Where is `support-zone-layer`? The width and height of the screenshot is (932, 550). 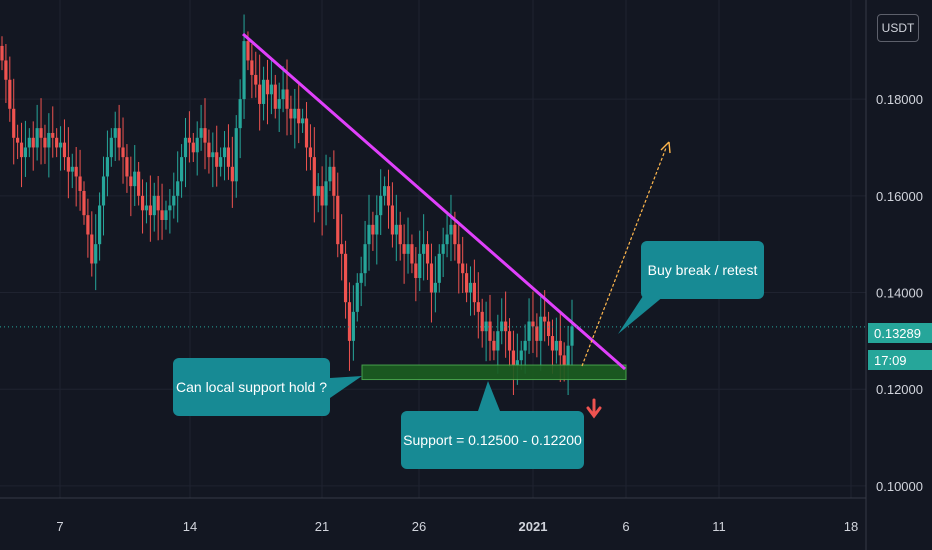 support-zone-layer is located at coordinates (494, 372).